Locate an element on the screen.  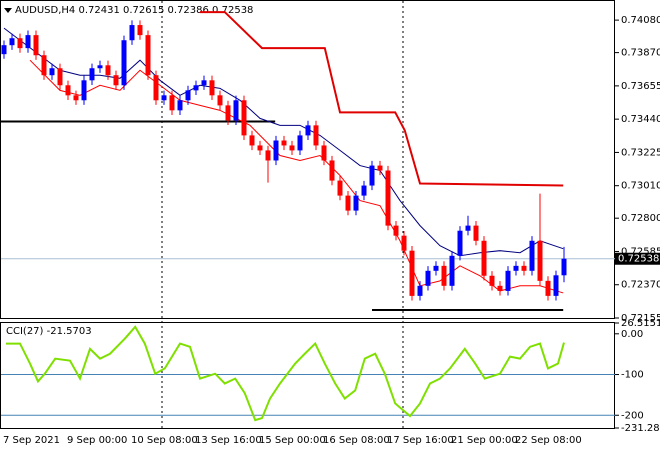
y-tick-label: 0.73440 is located at coordinates (640, 119).